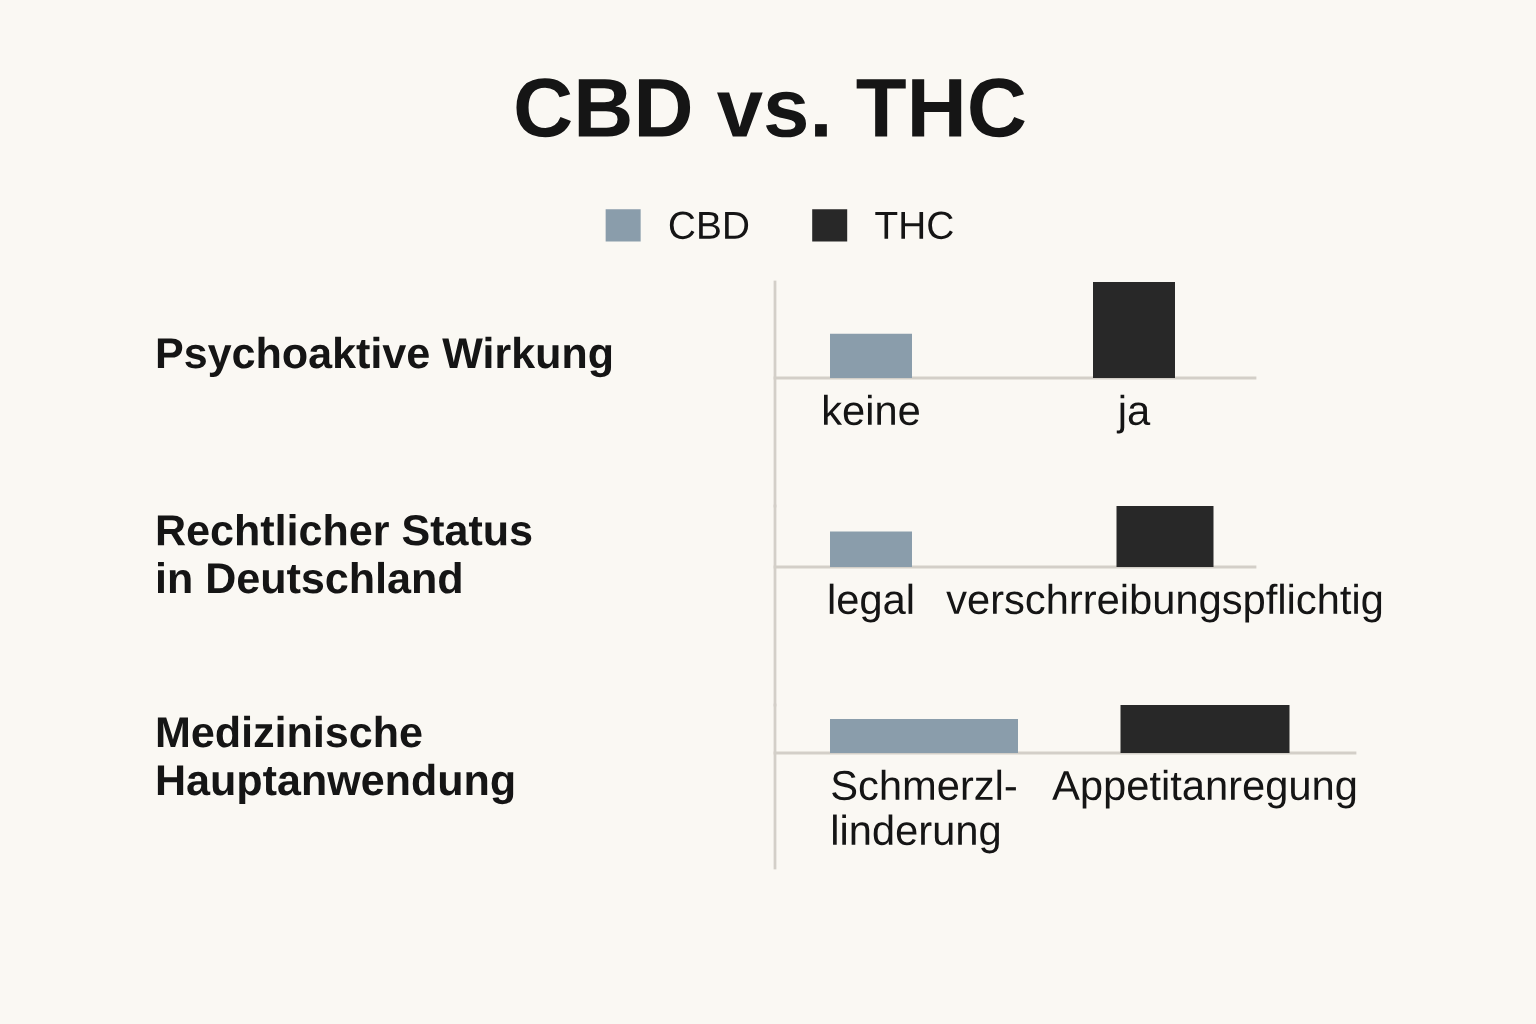 This screenshot has width=1536, height=1024. What do you see at coordinates (709, 225) in the screenshot?
I see `legend-label: CBD` at bounding box center [709, 225].